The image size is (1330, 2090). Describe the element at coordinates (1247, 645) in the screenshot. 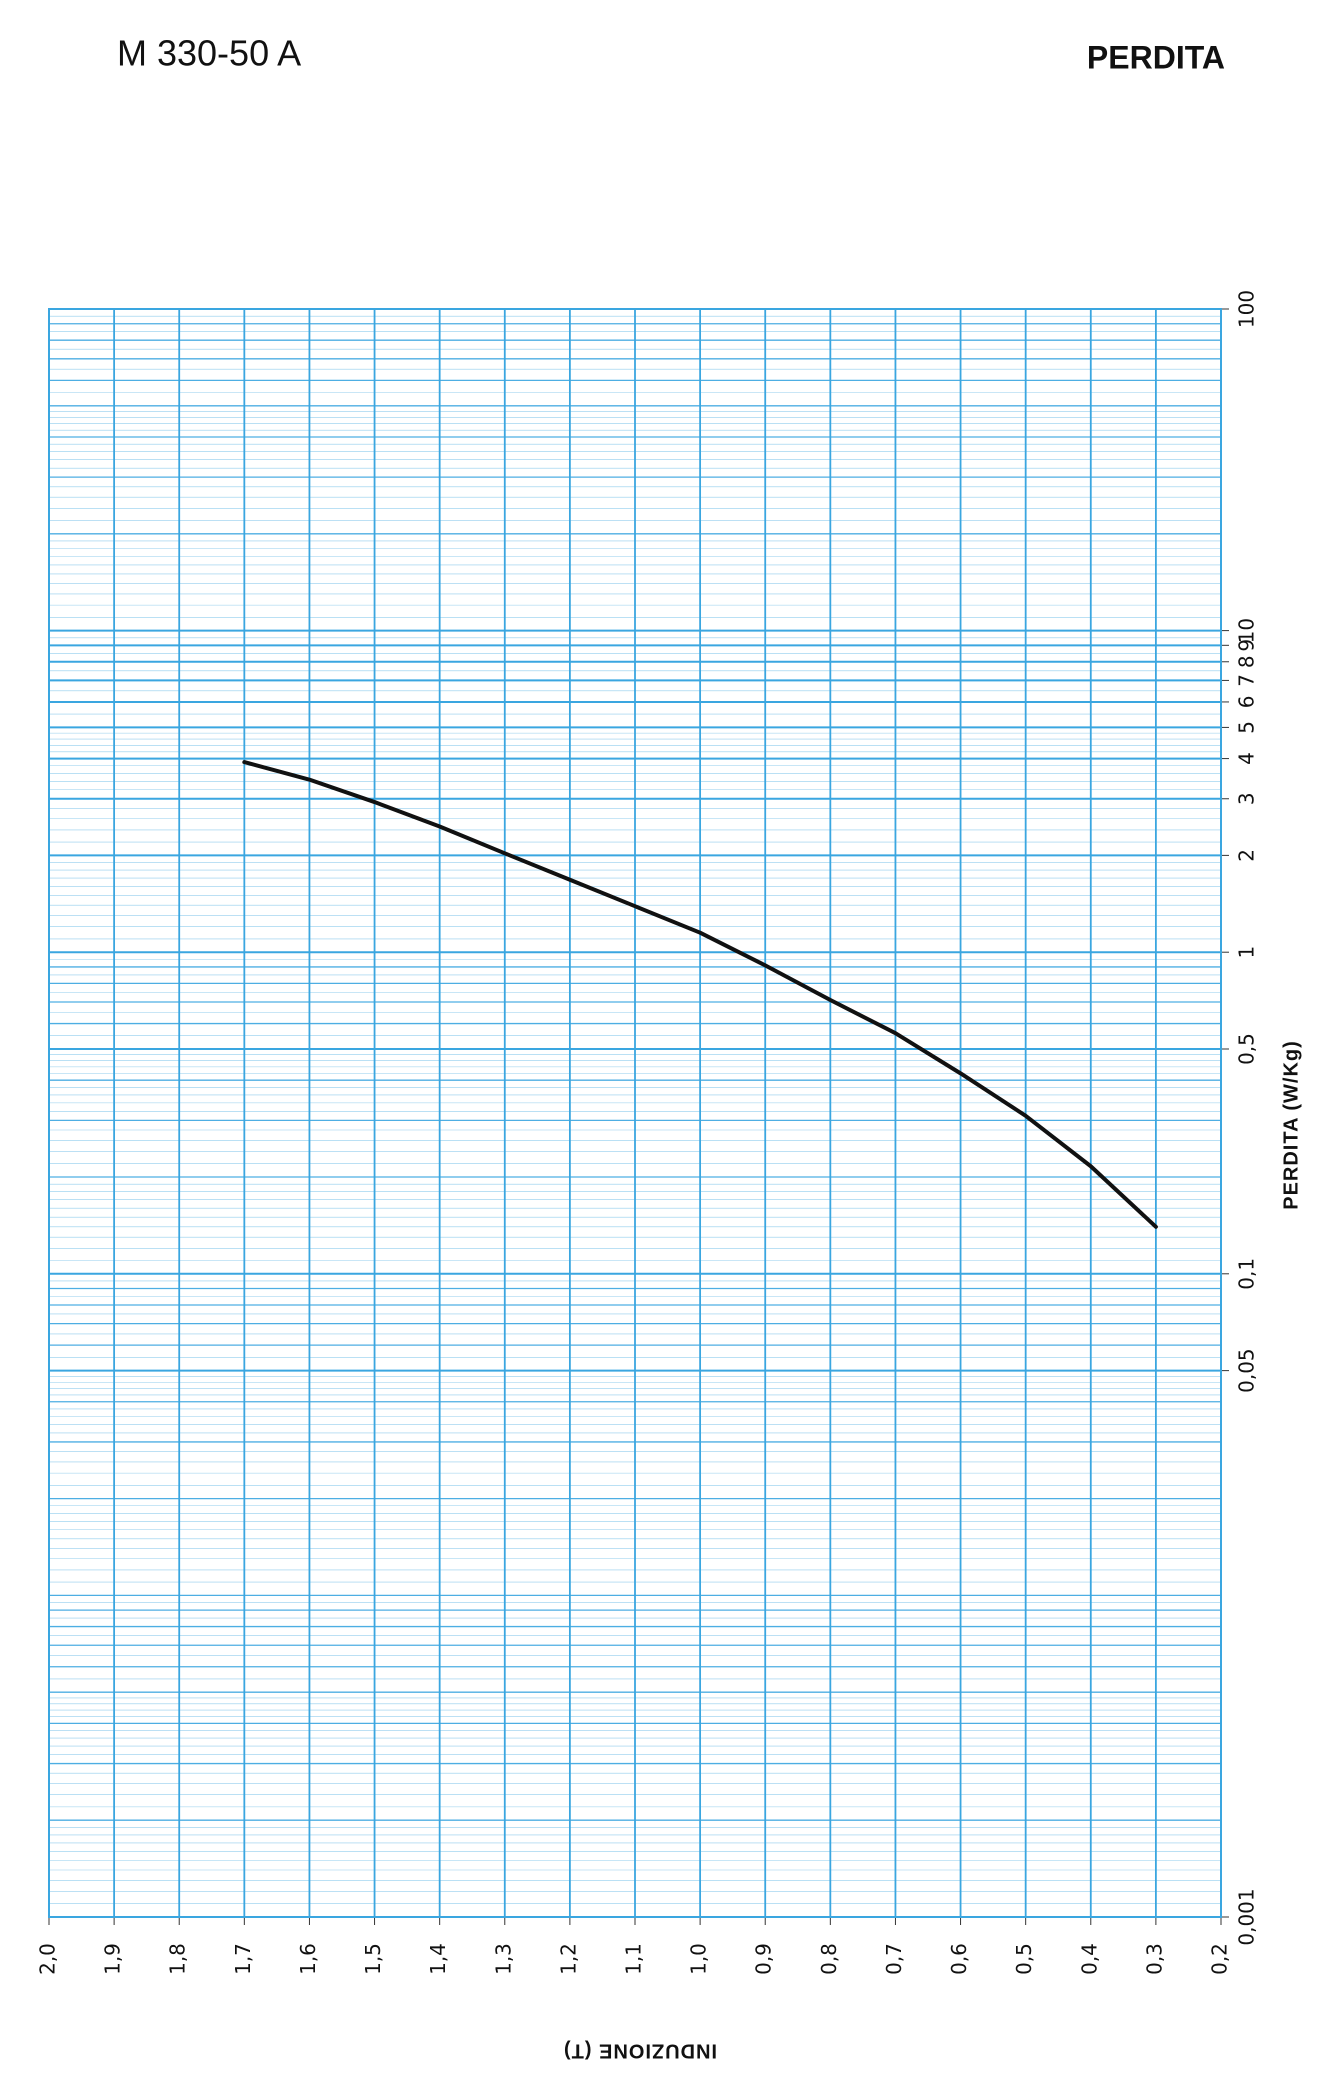

I see `y-tick-label: 9` at that location.